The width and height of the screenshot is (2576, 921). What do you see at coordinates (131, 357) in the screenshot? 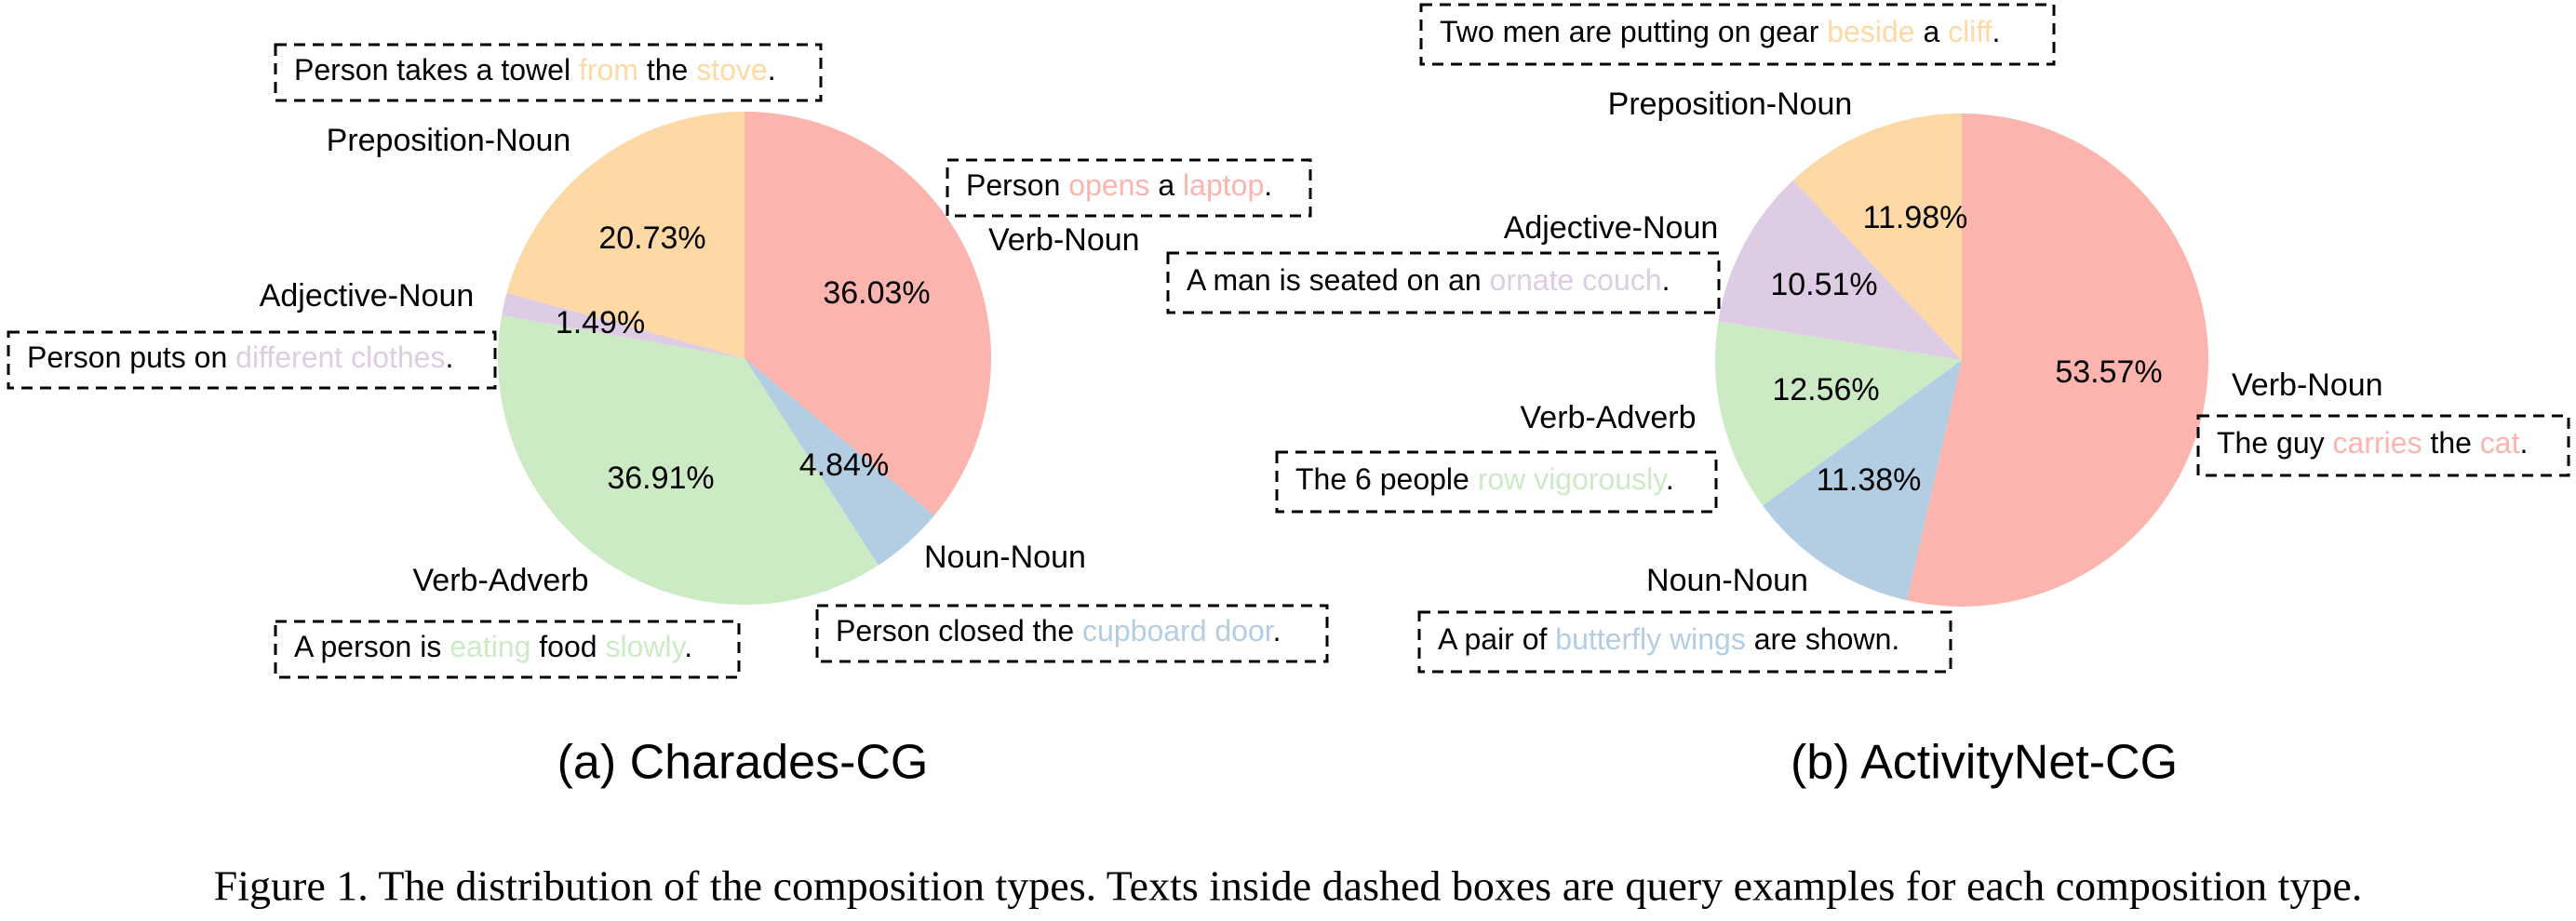
I see `query-text: Person puts on` at bounding box center [131, 357].